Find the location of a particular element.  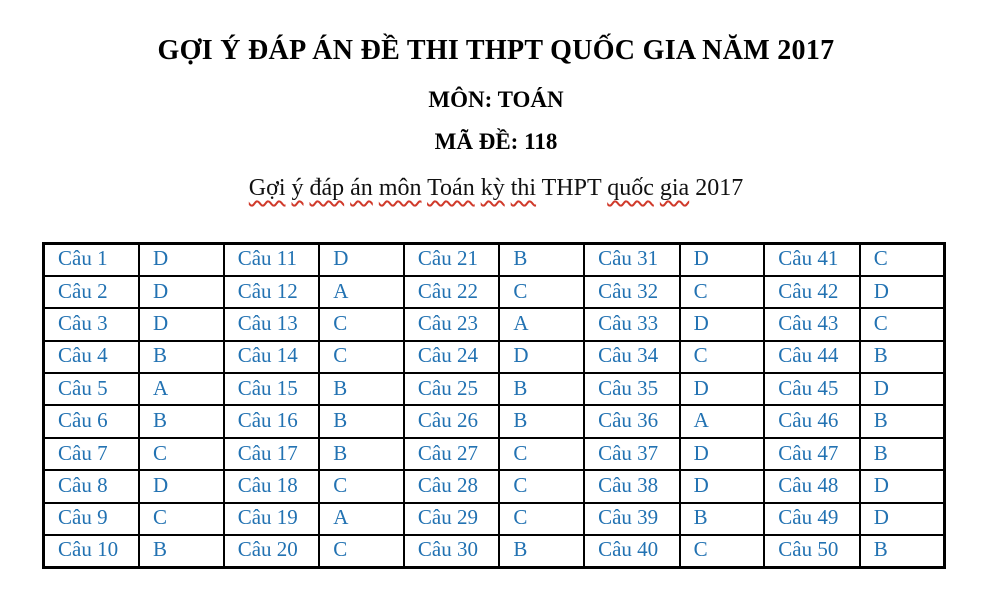

question-label-cell: Câu 32 is located at coordinates (632, 292).